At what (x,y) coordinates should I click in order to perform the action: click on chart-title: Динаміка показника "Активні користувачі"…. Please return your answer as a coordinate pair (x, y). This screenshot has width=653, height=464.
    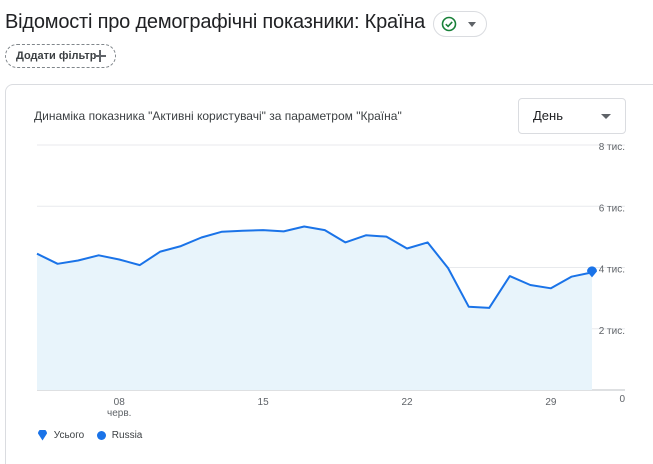
    Looking at the image, I should click on (218, 116).